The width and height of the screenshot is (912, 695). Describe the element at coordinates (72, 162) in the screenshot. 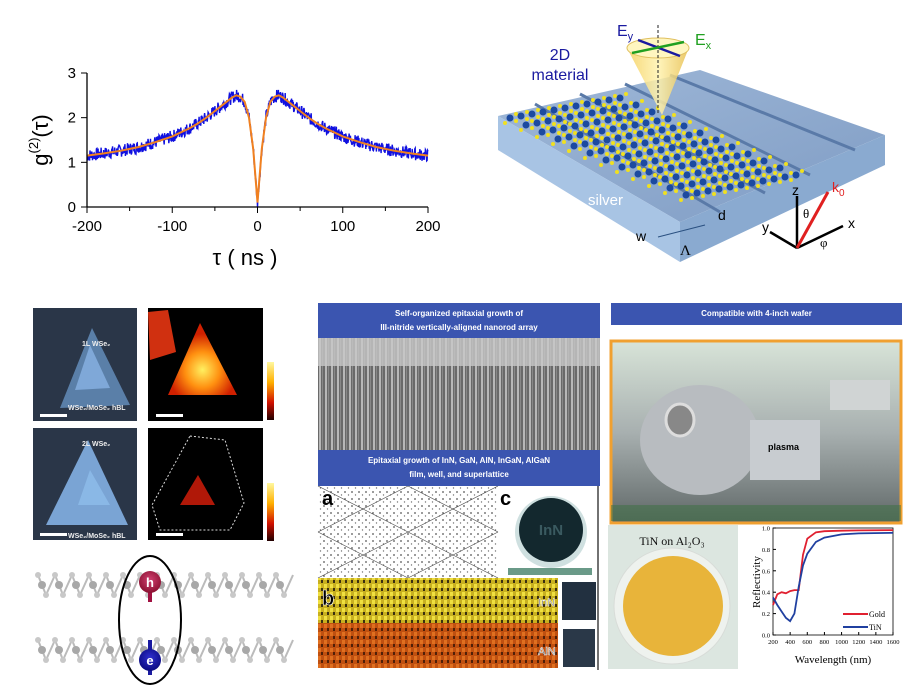

I see `y-tick-label: 1` at that location.